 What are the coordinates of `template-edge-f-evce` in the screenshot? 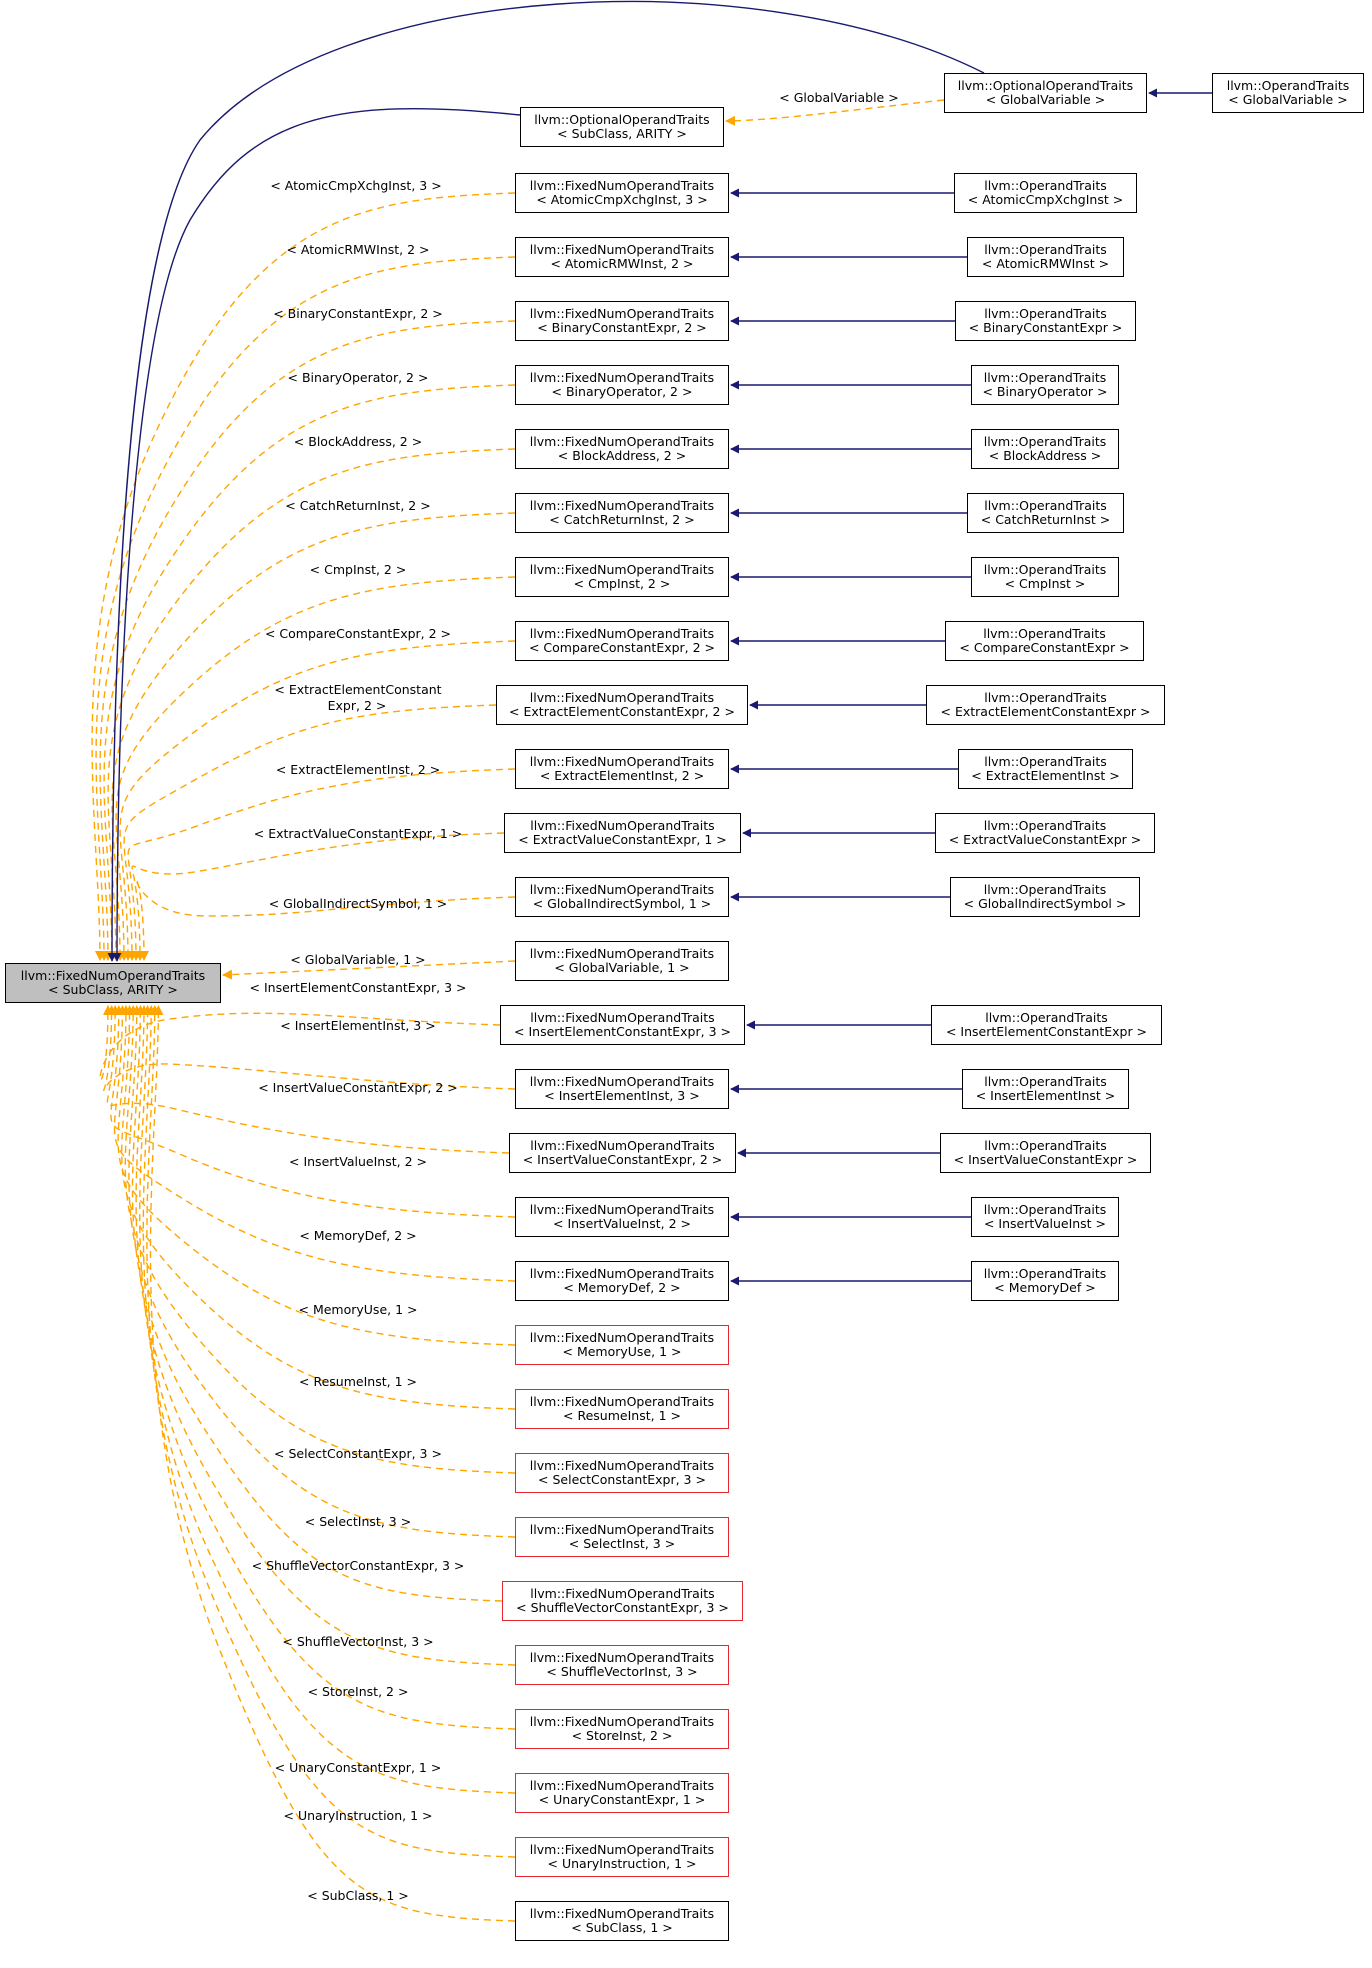 It's located at (318, 896).